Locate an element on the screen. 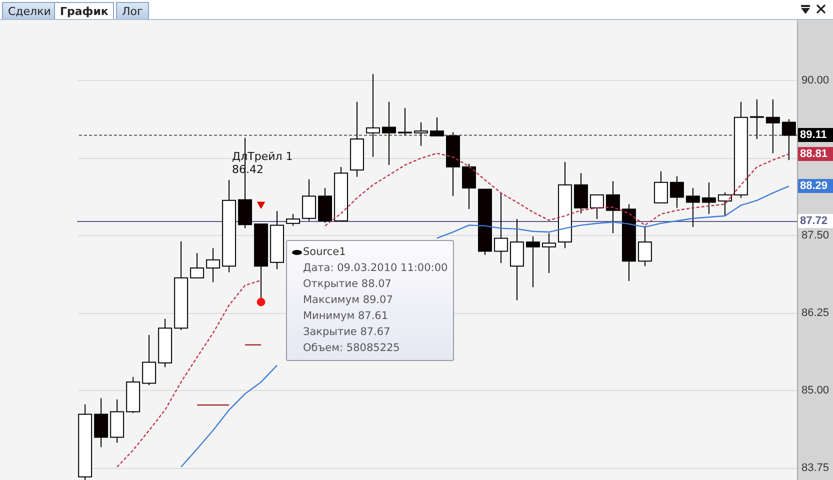 Image resolution: width=833 pixels, height=480 pixels. annotation: Минимум 87.61 is located at coordinates (346, 316).